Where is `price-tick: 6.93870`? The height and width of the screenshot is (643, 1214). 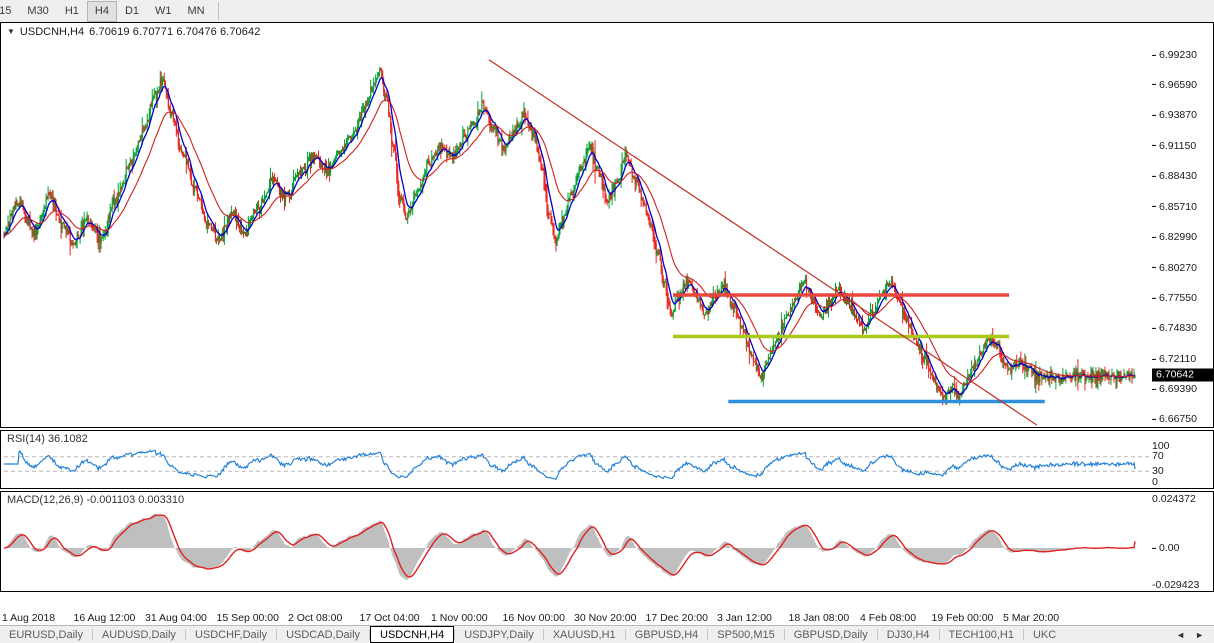
price-tick: 6.93870 is located at coordinates (1174, 115).